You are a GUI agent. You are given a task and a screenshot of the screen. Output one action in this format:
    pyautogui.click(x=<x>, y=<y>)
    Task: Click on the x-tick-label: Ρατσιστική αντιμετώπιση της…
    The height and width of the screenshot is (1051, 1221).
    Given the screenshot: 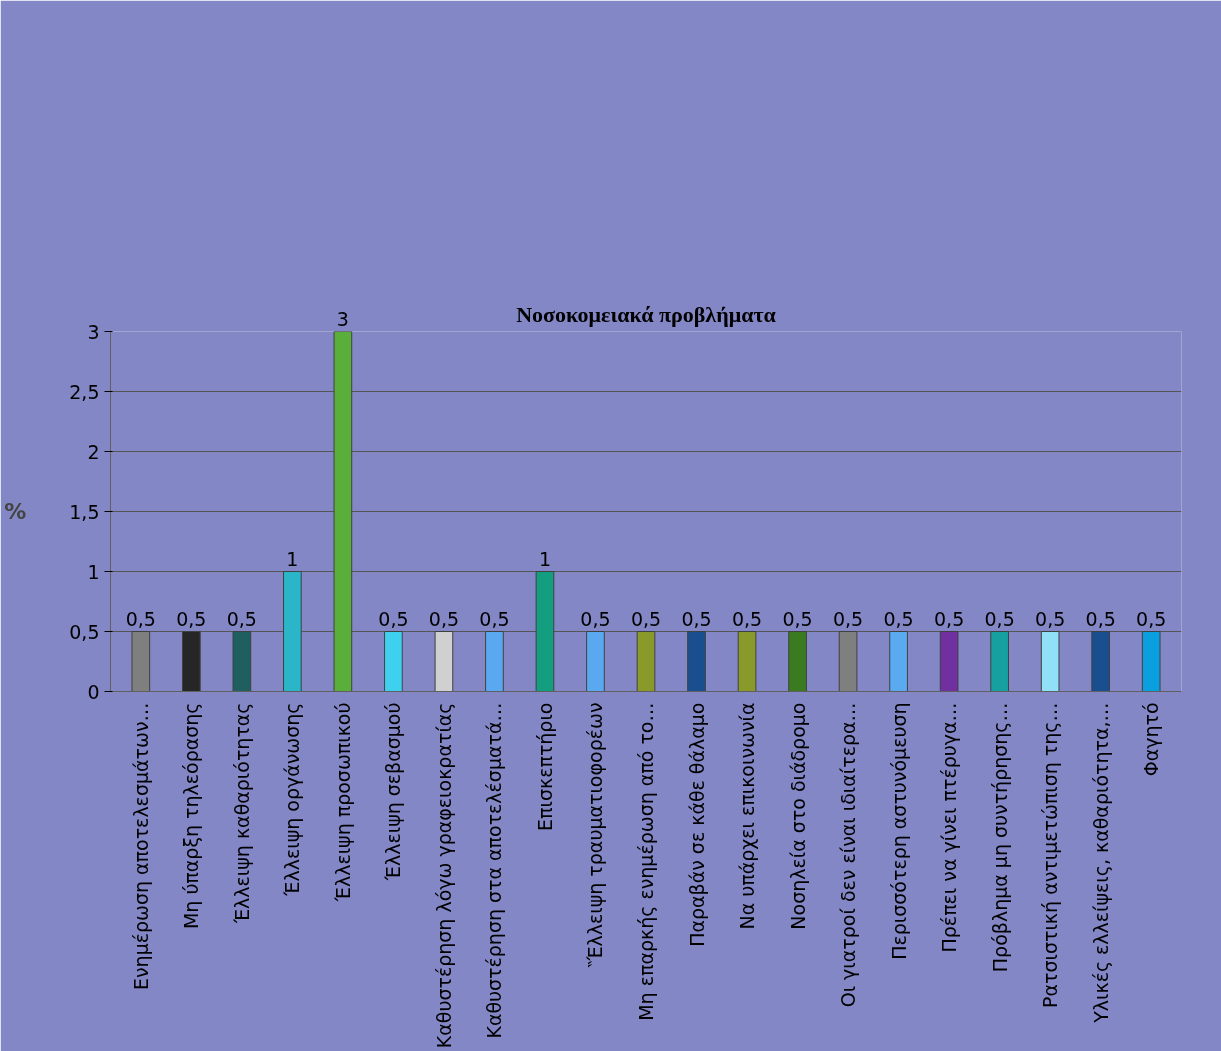 What is the action you would take?
    pyautogui.click(x=1050, y=855)
    